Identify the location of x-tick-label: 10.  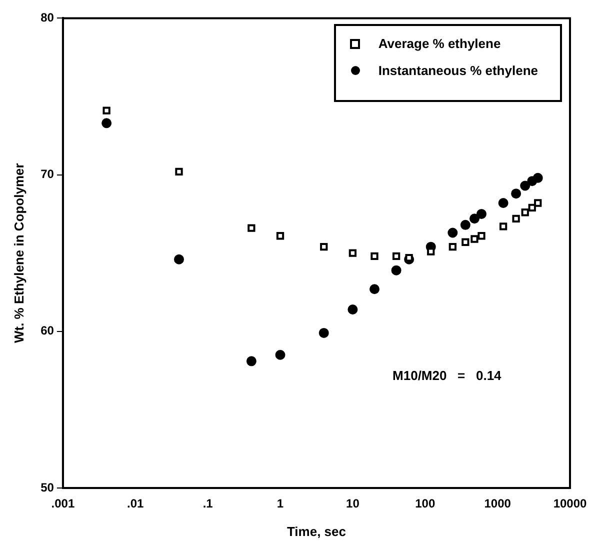
(353, 503).